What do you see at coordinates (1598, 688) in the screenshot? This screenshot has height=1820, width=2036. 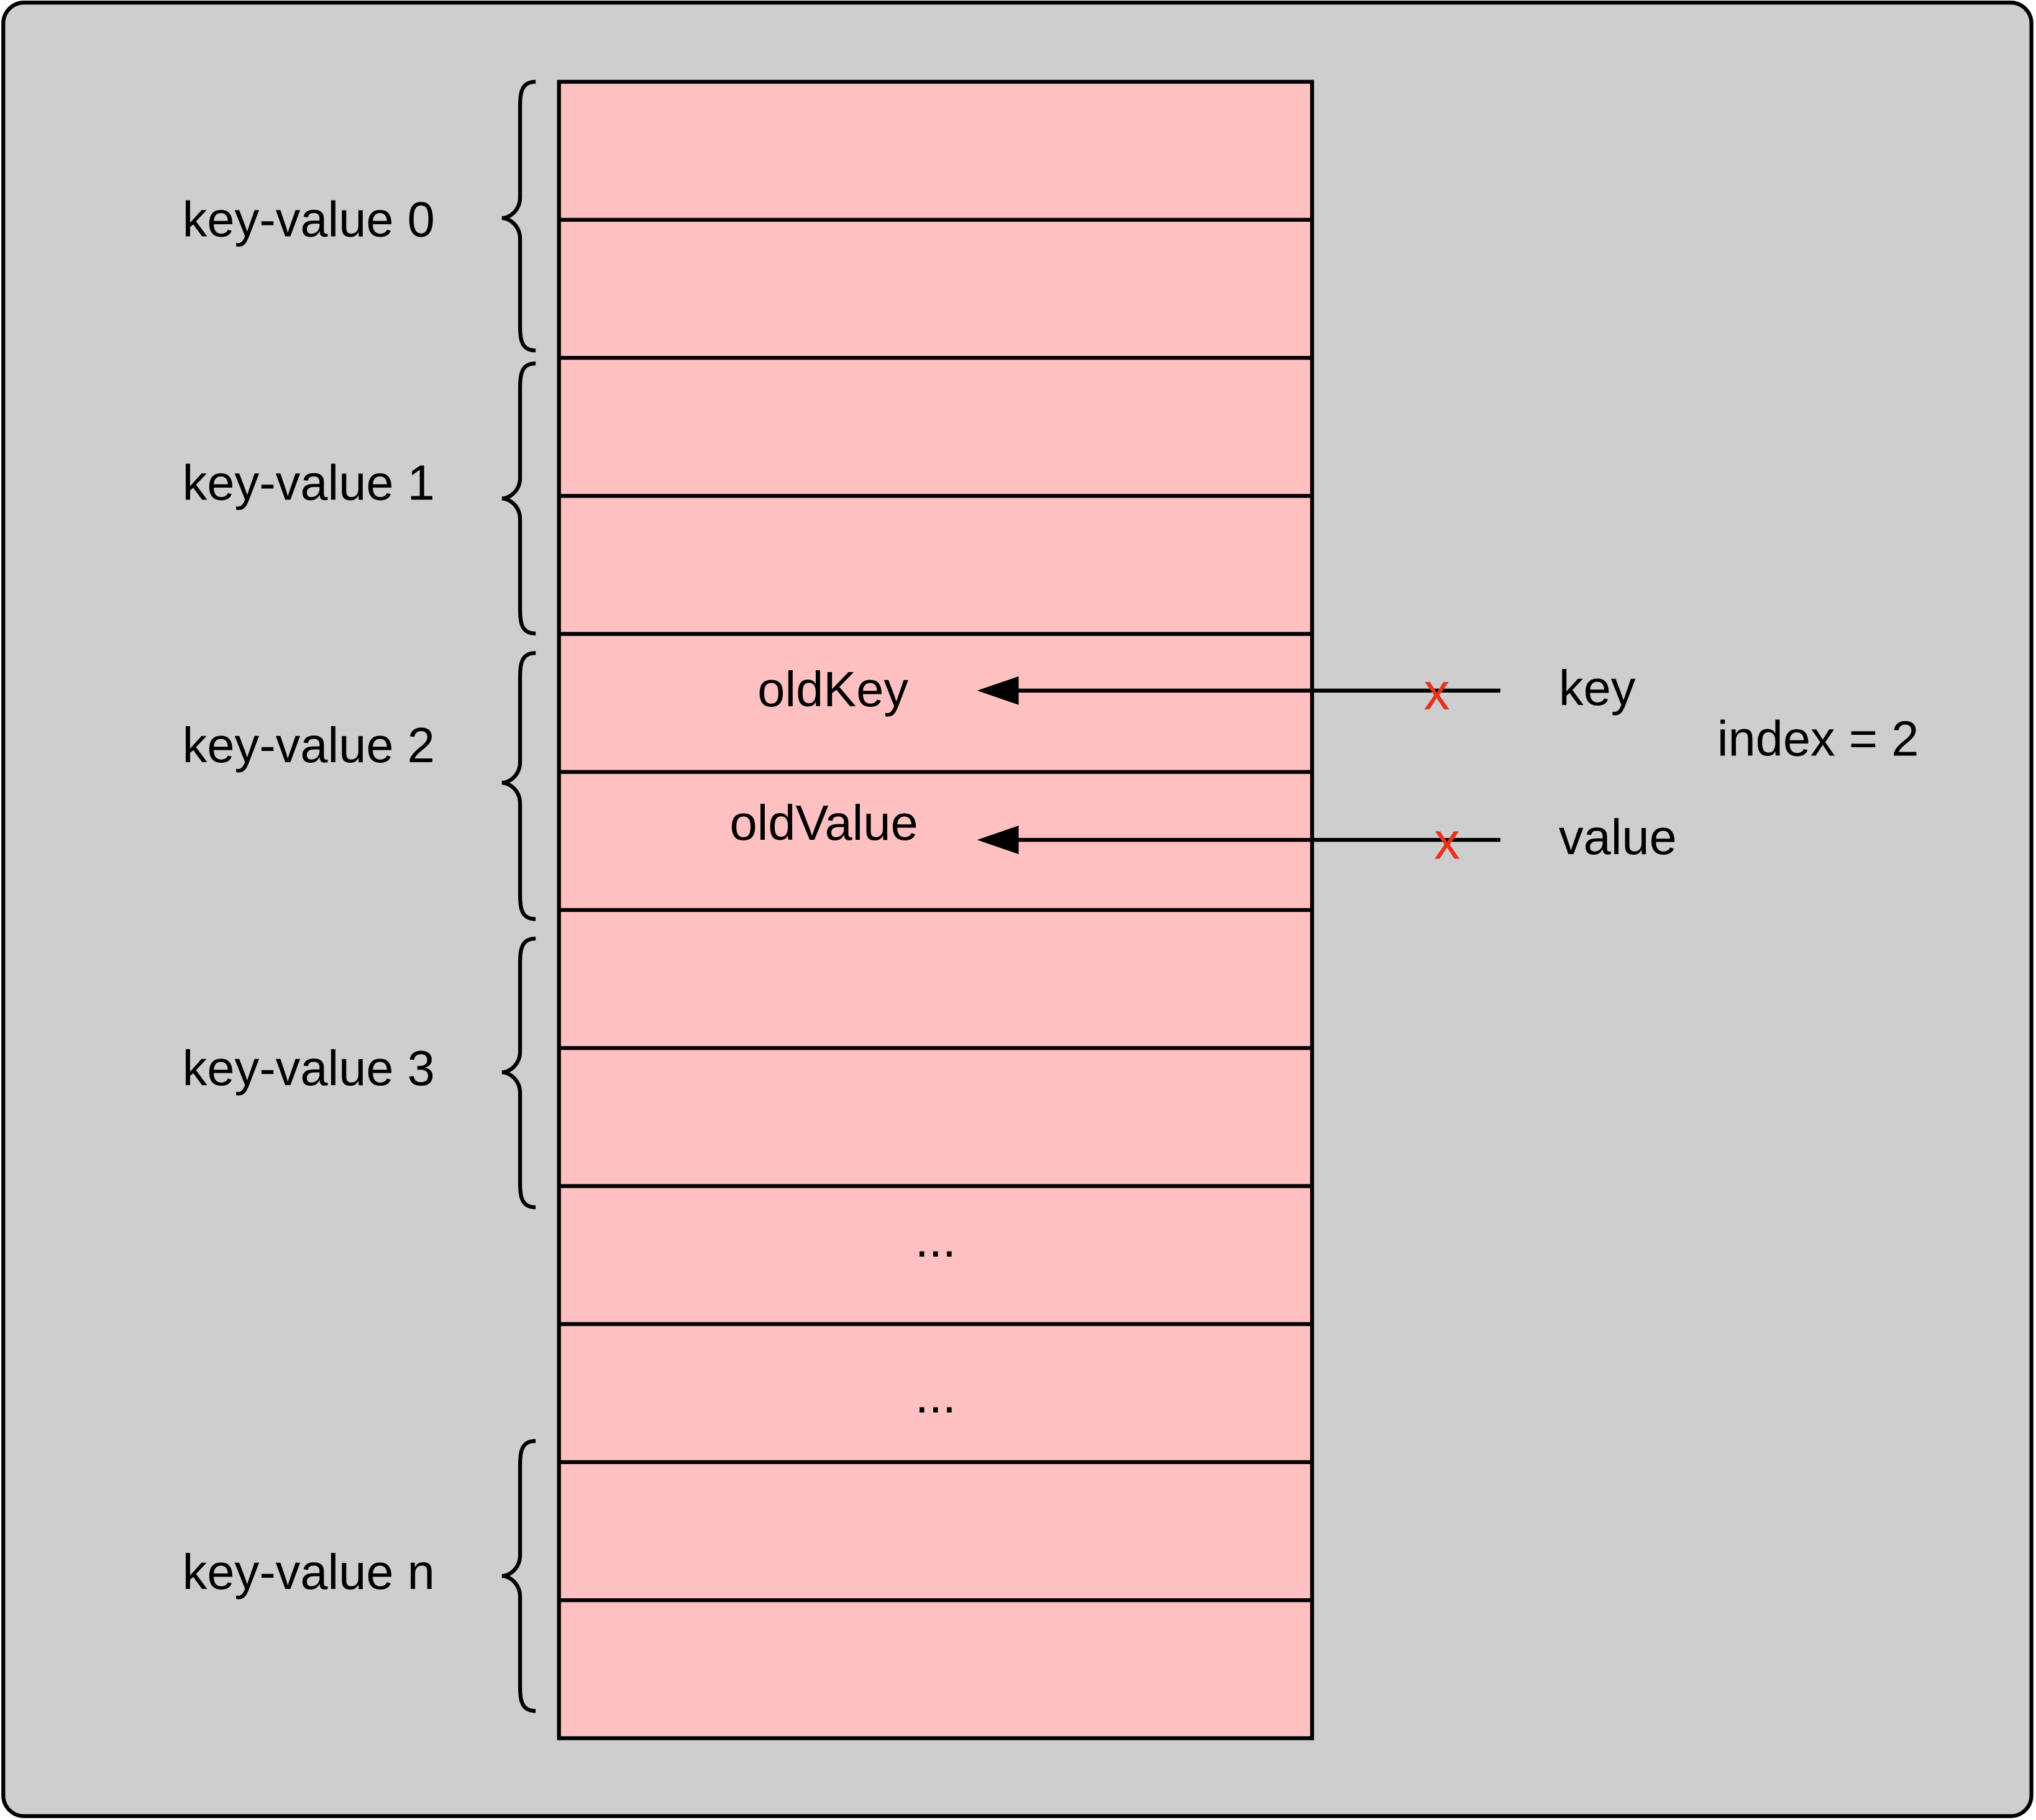 I see `key-label: key` at bounding box center [1598, 688].